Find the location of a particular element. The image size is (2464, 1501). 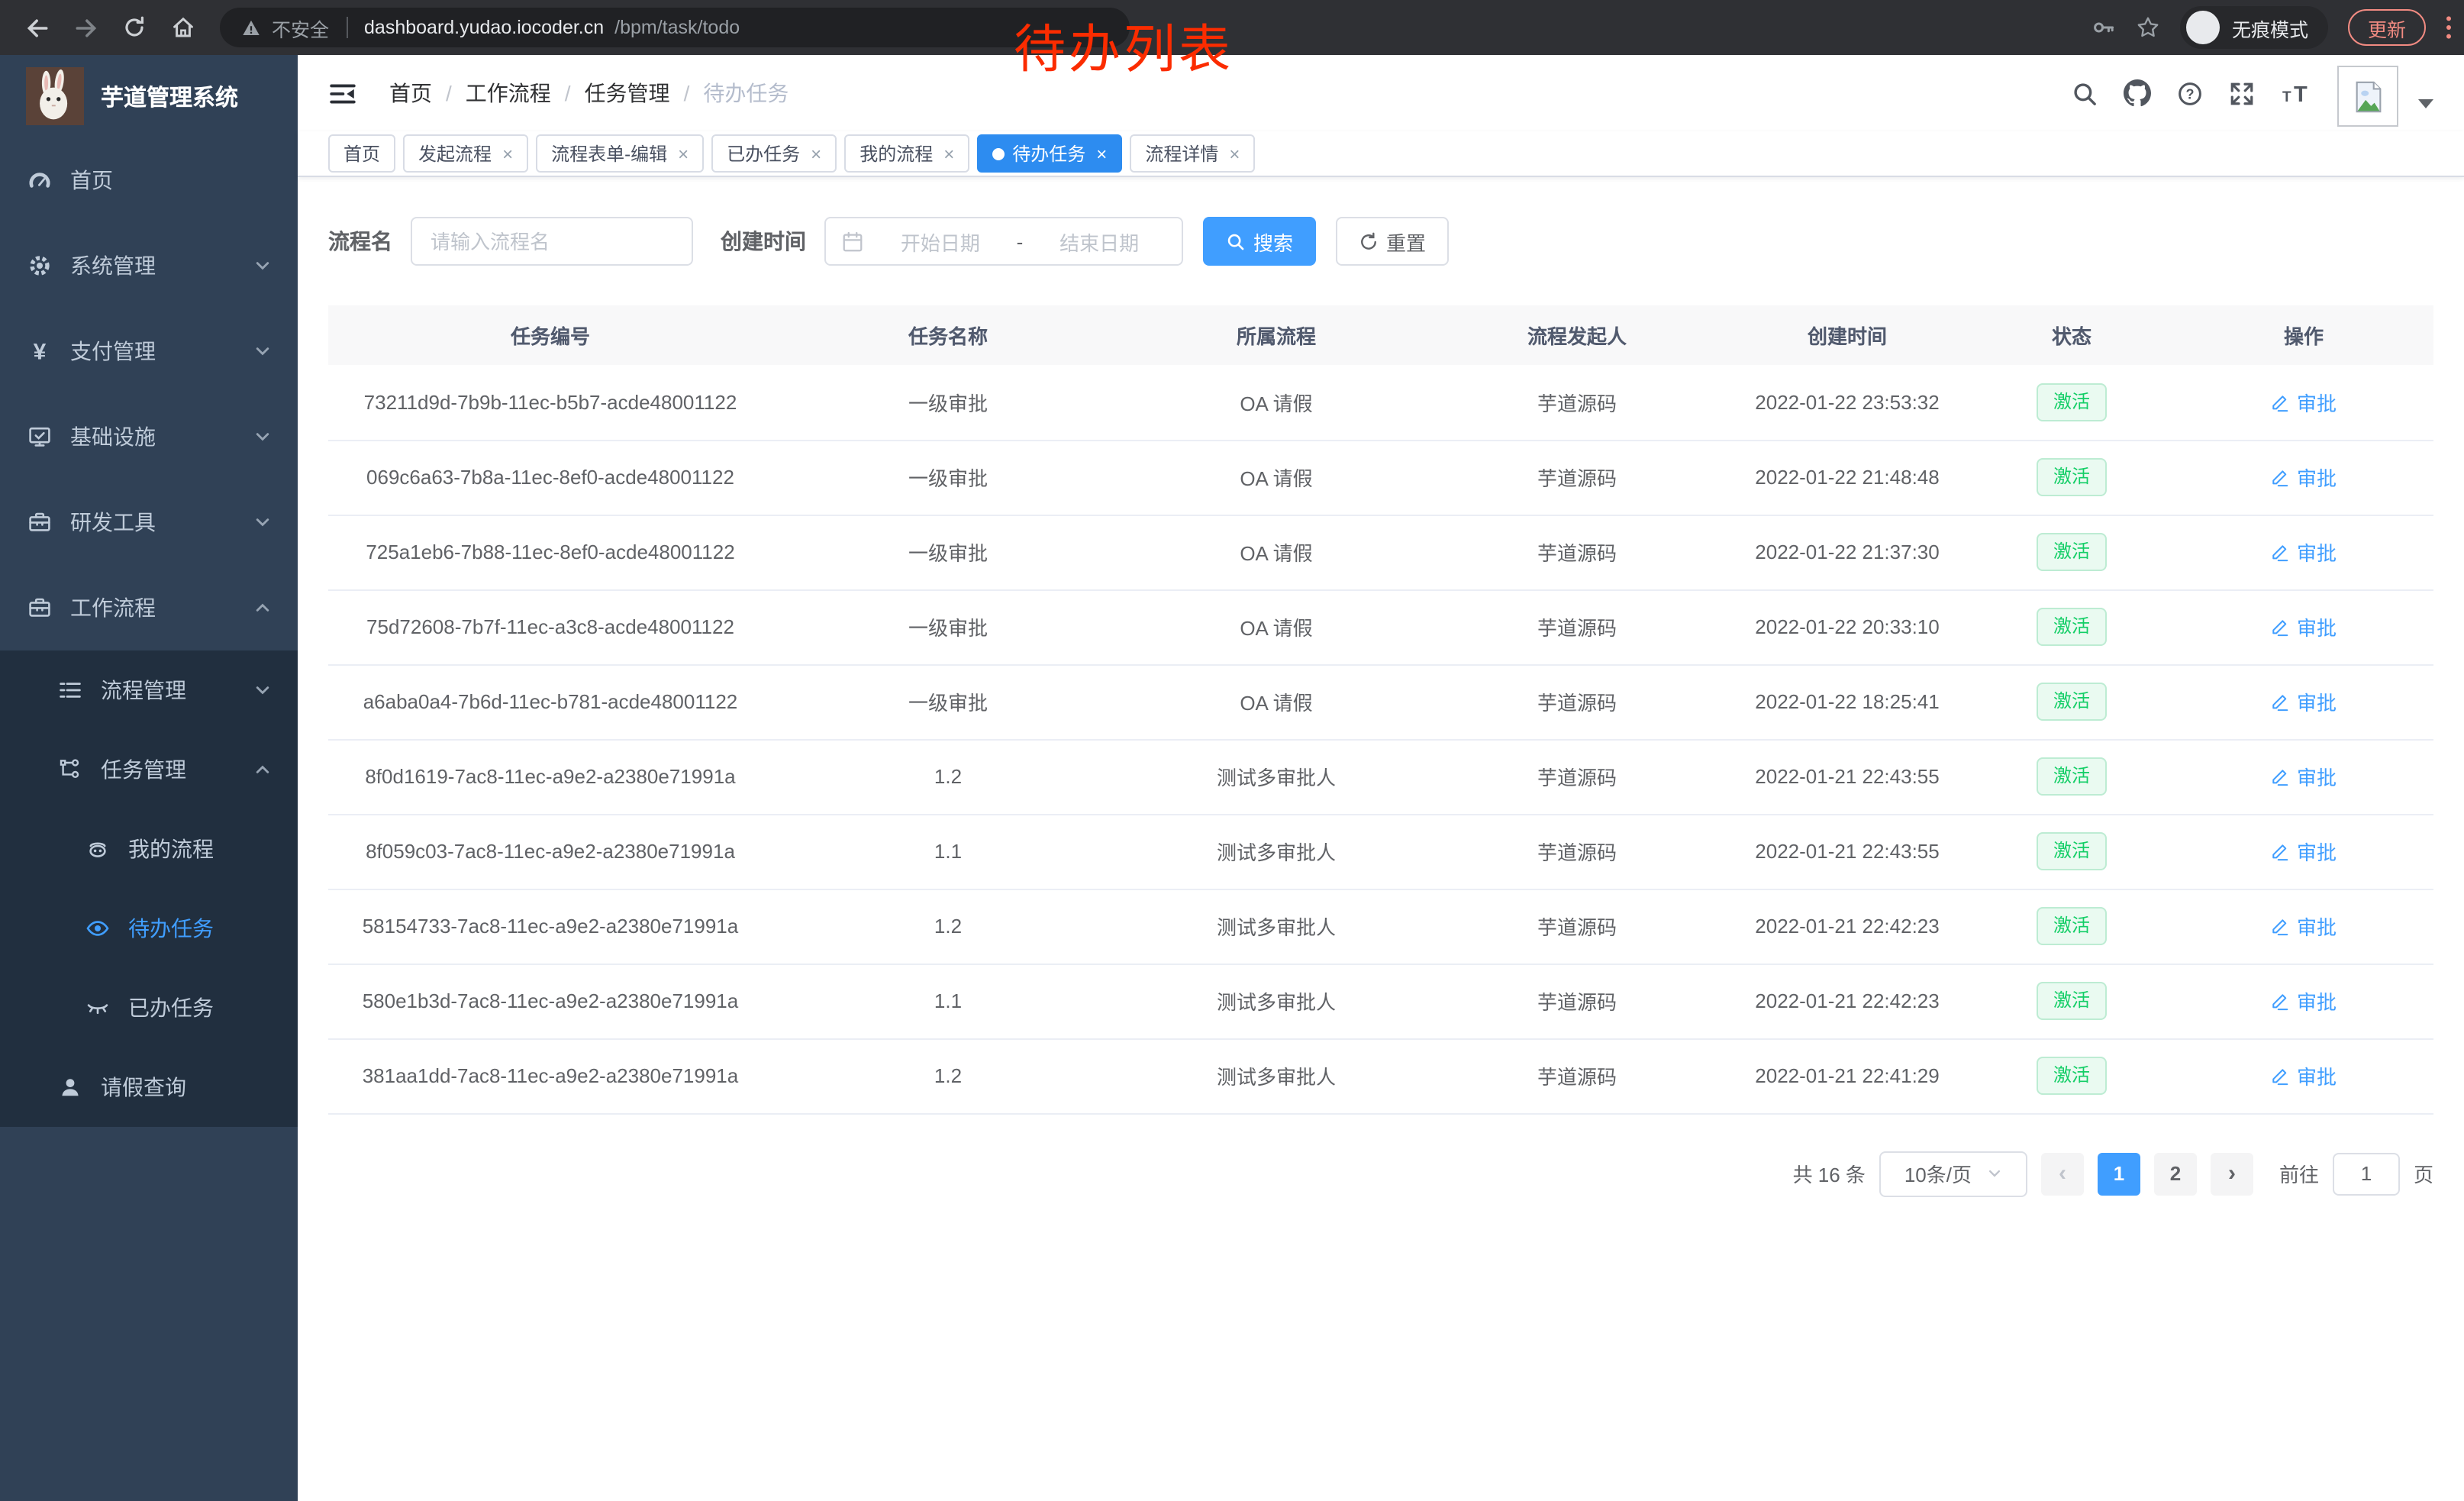

page-button-2: 2 is located at coordinates (2175, 1173).